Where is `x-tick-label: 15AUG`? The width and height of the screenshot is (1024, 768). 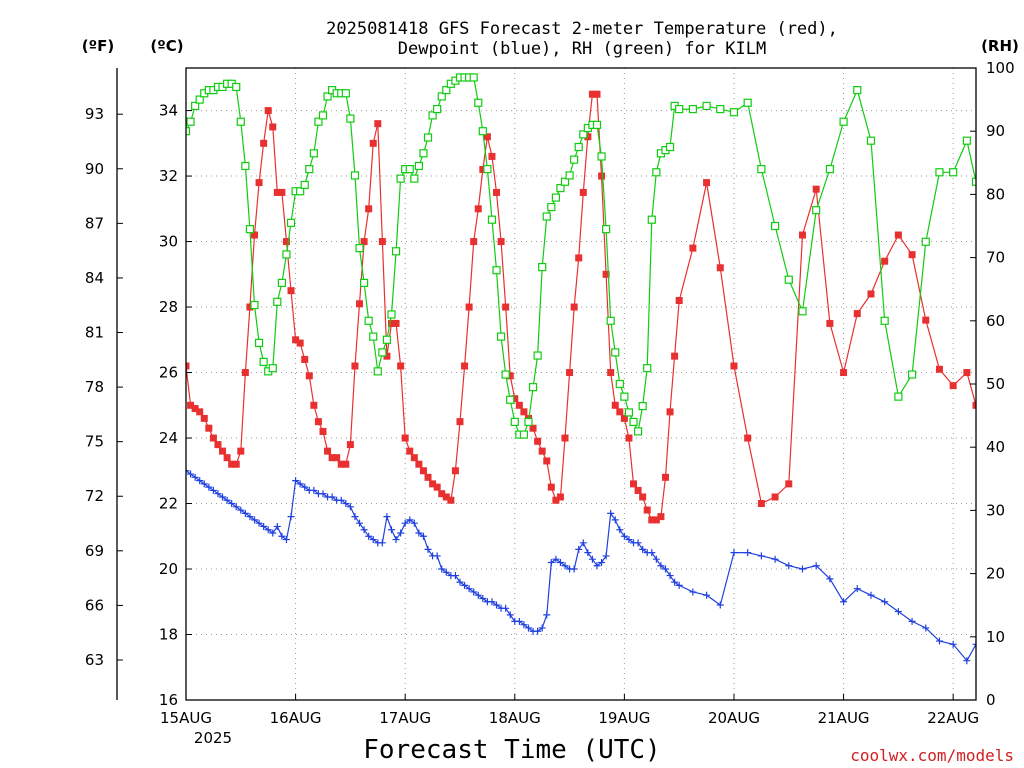
x-tick-label: 15AUG is located at coordinates (186, 718).